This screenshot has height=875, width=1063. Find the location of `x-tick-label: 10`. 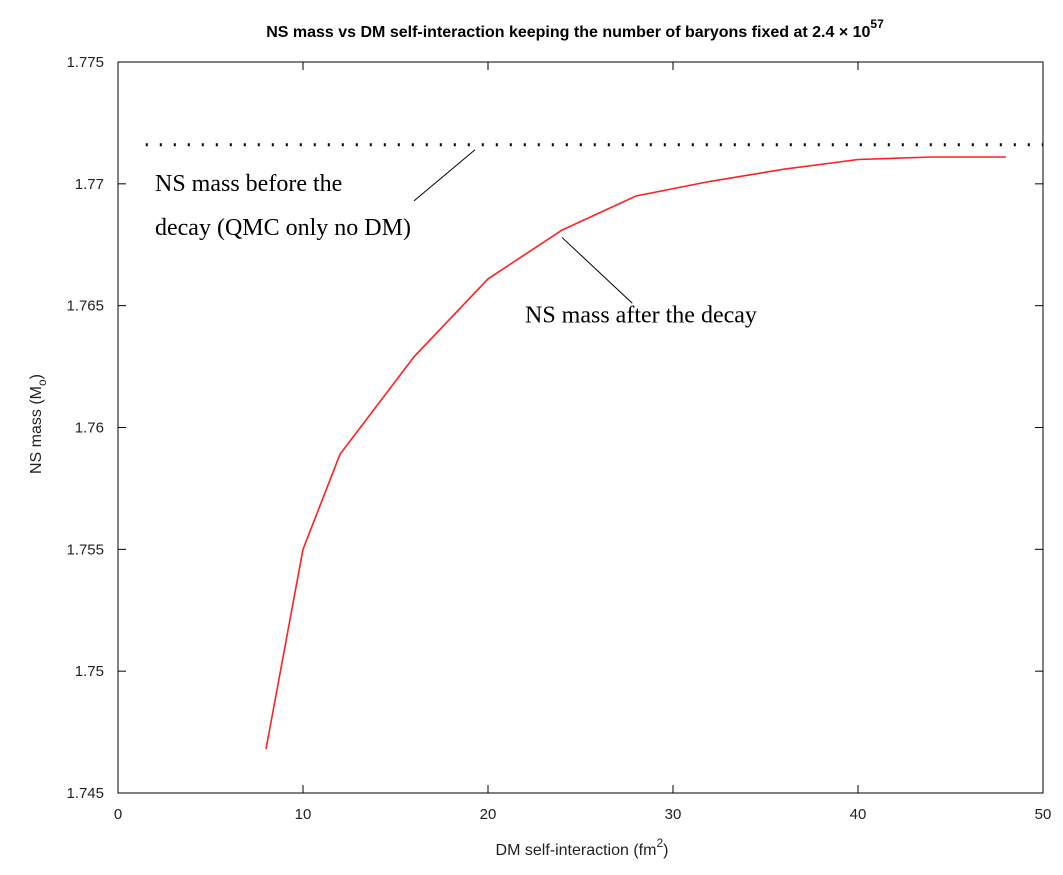

x-tick-label: 10 is located at coordinates (303, 814).